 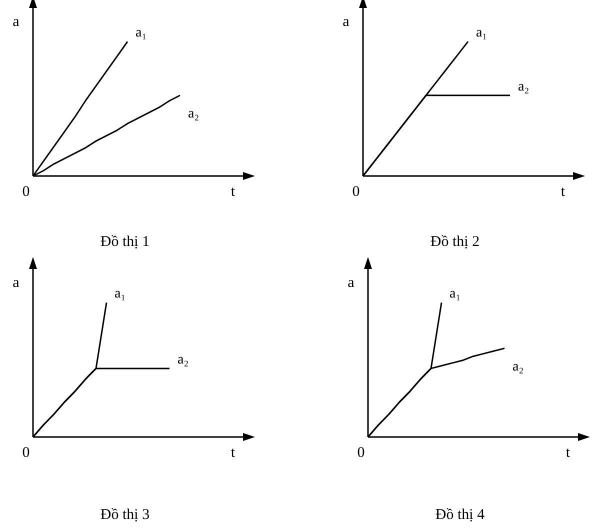 What do you see at coordinates (125, 242) in the screenshot?
I see `text: Đồ thị 1` at bounding box center [125, 242].